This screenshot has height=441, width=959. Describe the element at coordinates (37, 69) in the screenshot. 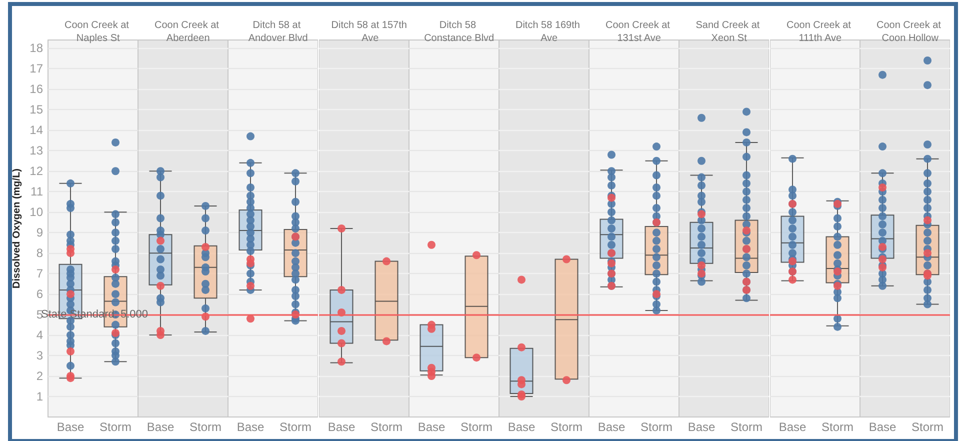

I see `y-tick-label: 17` at that location.